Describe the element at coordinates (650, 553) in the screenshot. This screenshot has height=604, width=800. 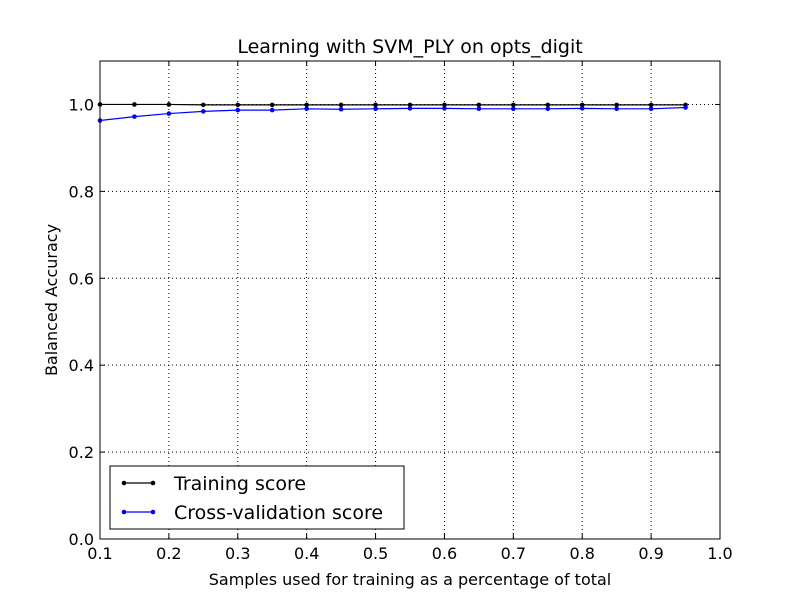
I see `x-tick-label: 0.9` at that location.